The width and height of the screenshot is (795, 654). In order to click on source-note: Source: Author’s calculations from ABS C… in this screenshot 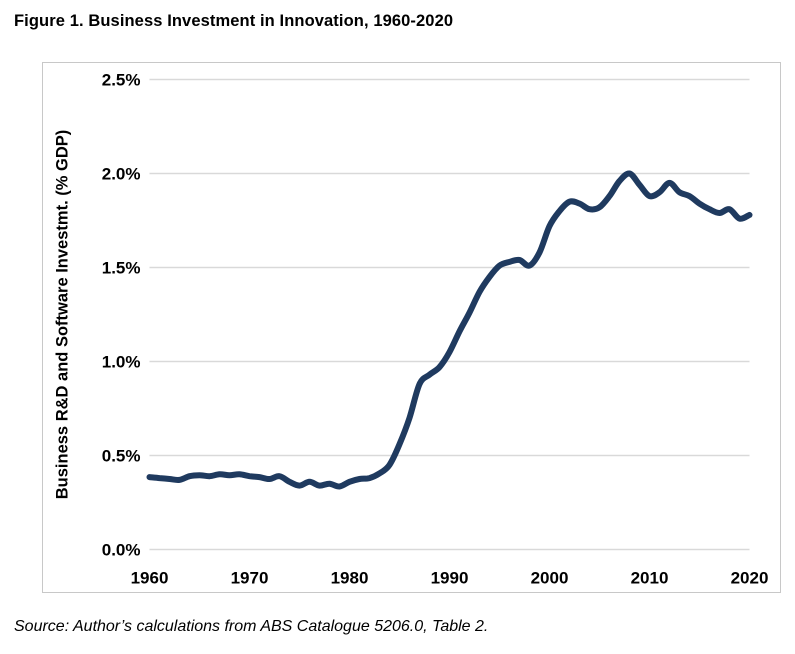, I will do `click(251, 626)`.